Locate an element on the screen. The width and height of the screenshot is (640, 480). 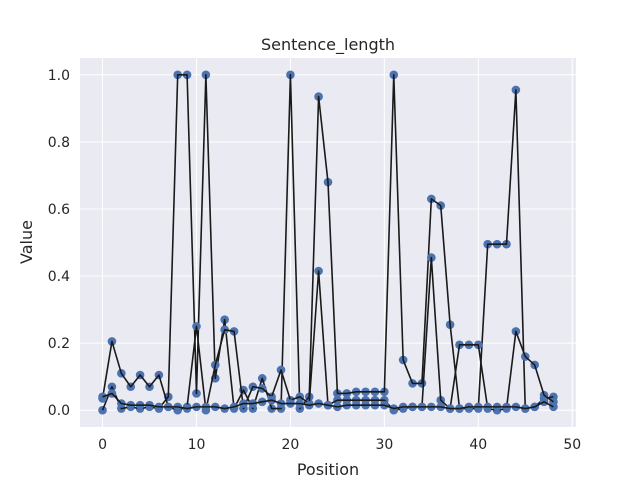
x-tick-label: 0 is located at coordinates (102, 445).